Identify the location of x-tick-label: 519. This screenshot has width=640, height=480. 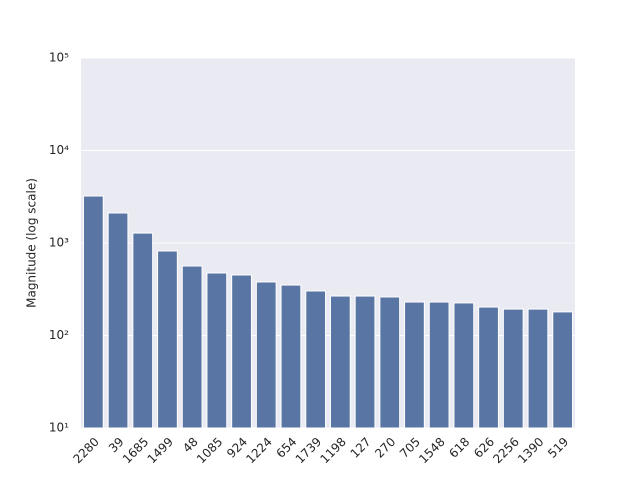
(558, 448).